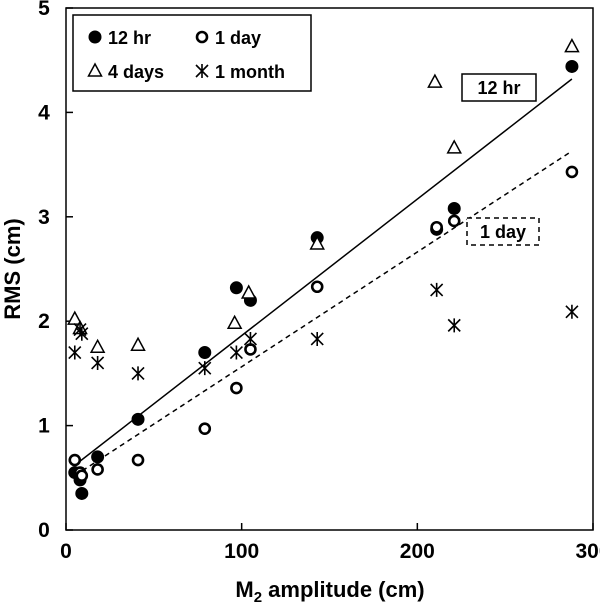 The width and height of the screenshot is (600, 606). I want to click on y-tick-label: 2, so click(44, 321).